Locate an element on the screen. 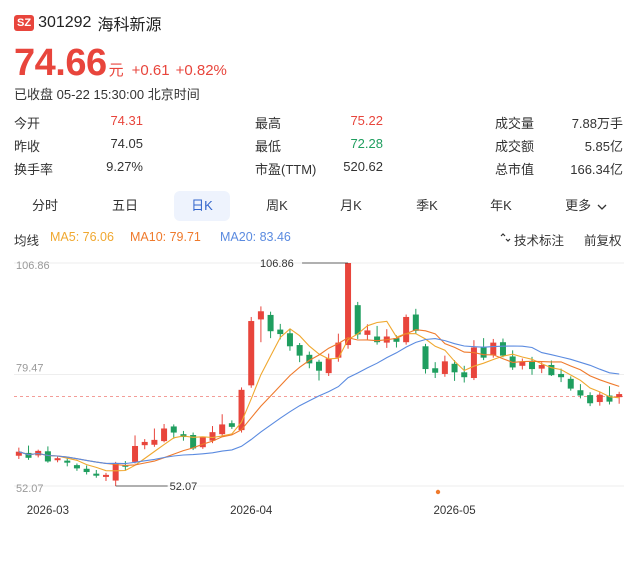 The image size is (638, 580). x-tick-label: 2026-04 is located at coordinates (251, 511).